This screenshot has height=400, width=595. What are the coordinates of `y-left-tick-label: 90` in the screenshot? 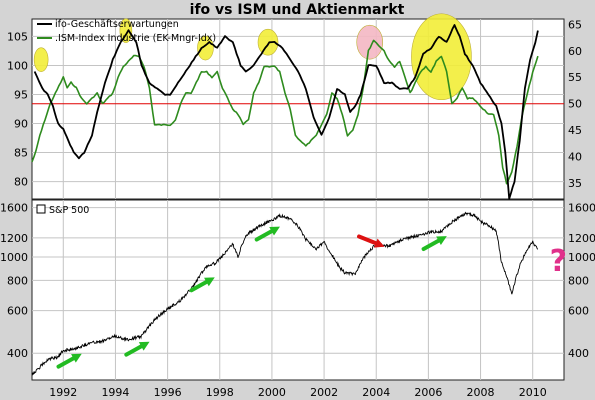 It's located at (21, 124).